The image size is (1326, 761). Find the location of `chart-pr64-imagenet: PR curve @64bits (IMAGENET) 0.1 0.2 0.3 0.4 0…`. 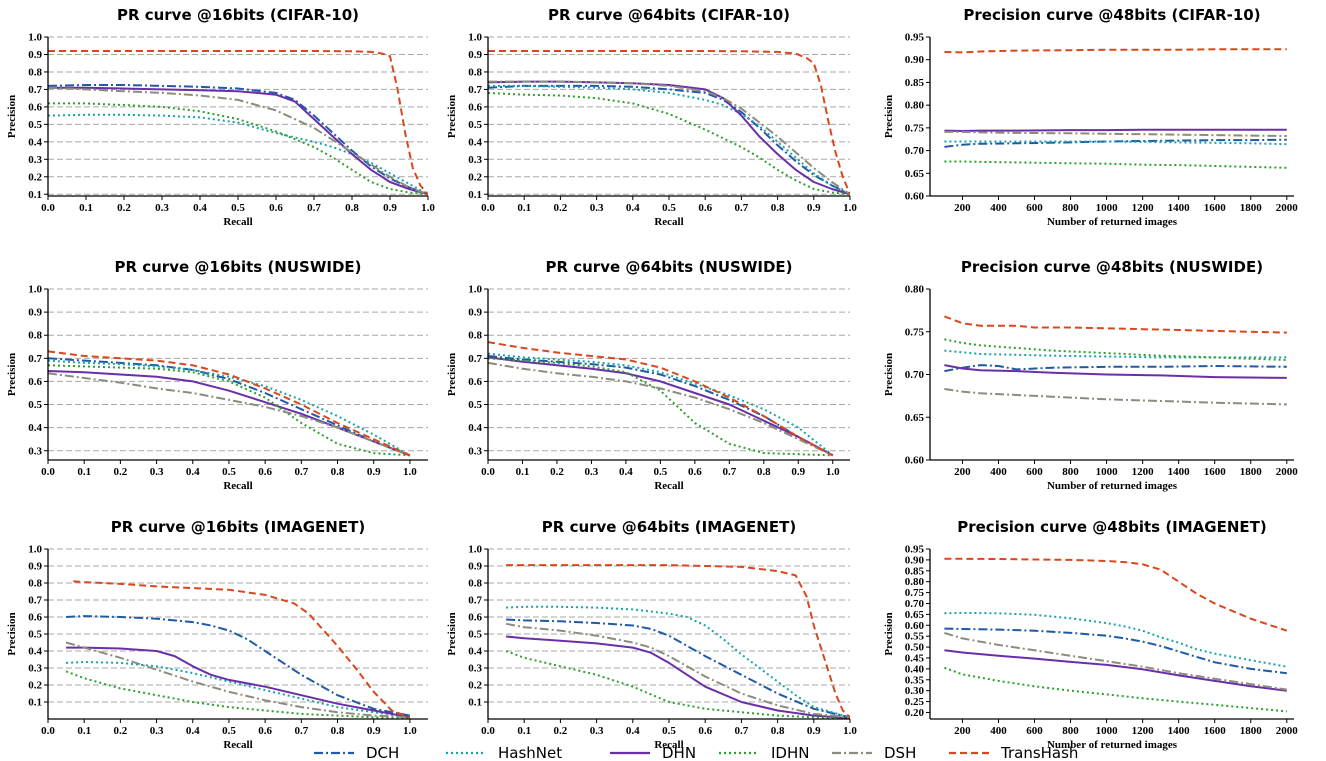

chart-pr64-imagenet: PR curve @64bits (IMAGENET) 0.1 0.2 0.3 0.4 0… is located at coordinates (651, 634).